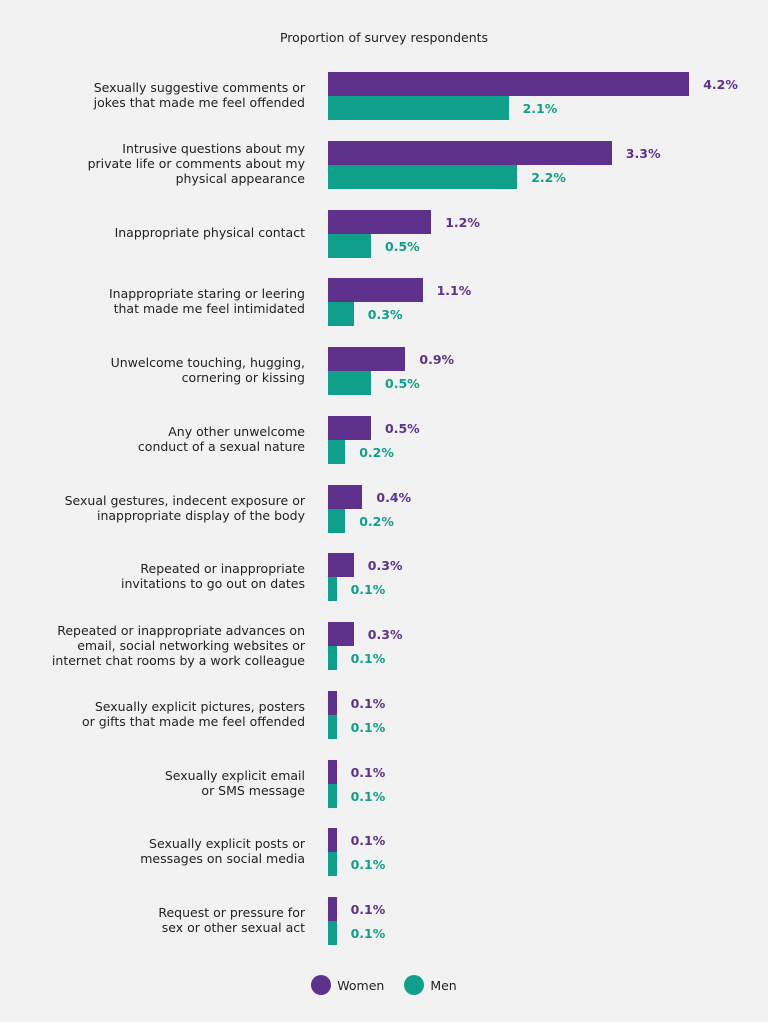 Image resolution: width=768 pixels, height=1022 pixels. Describe the element at coordinates (394, 497) in the screenshot. I see `women-value-label: 0.4%` at that location.